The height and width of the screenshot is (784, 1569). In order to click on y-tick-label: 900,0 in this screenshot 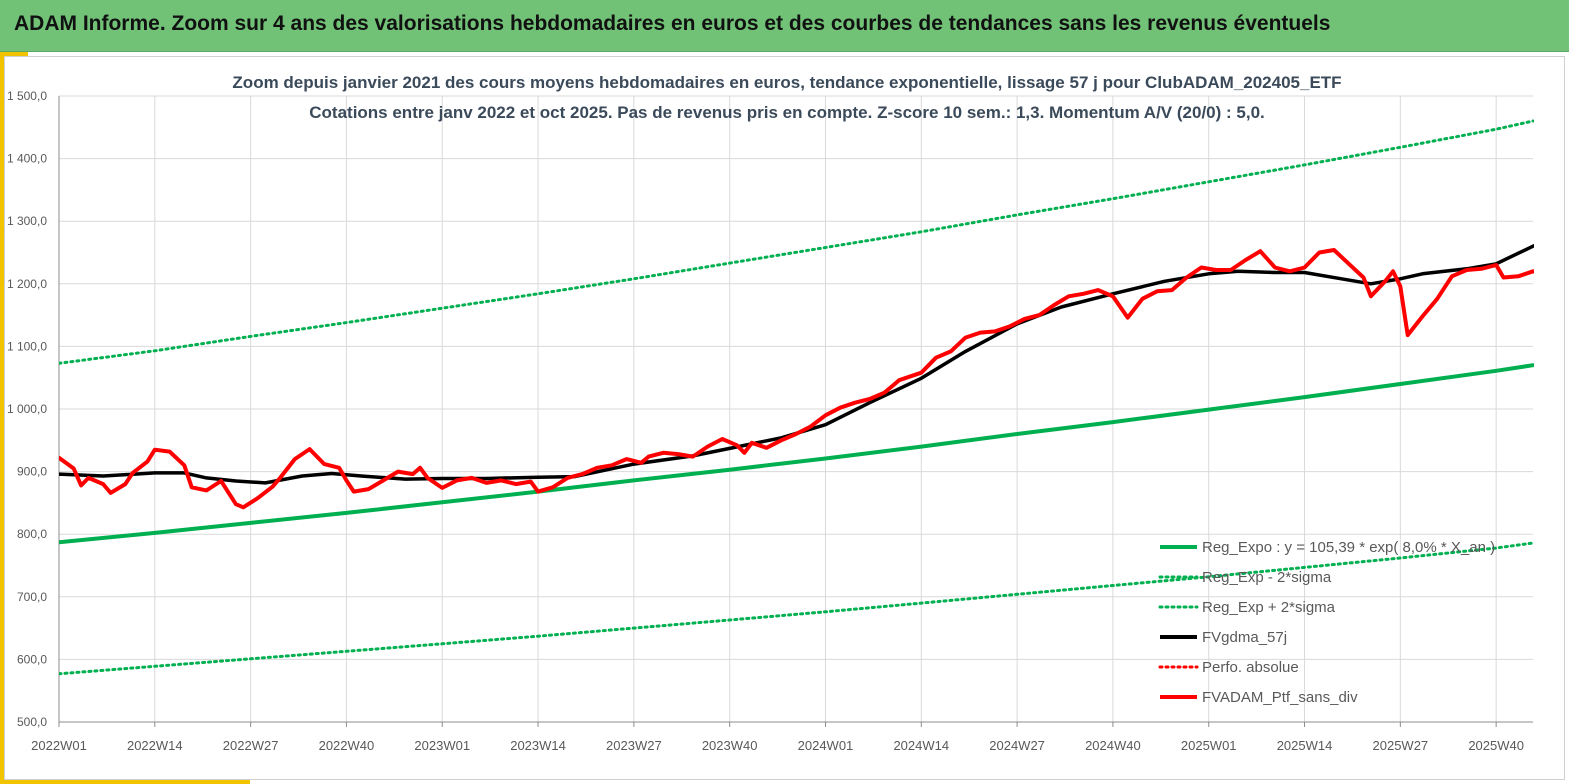, I will do `click(32, 472)`.